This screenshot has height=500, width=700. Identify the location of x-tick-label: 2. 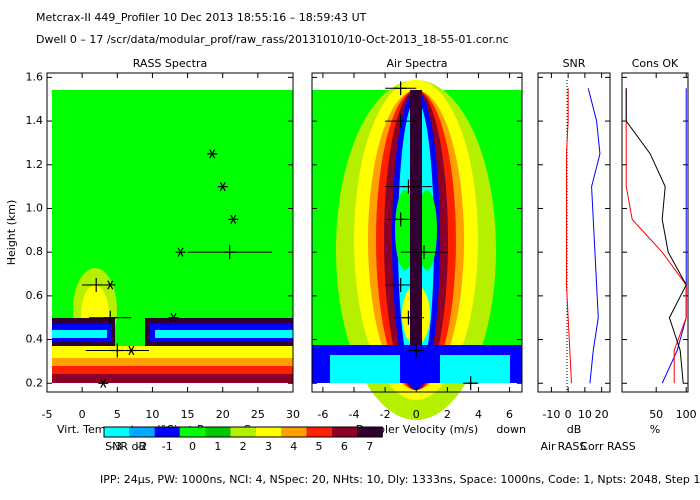
(447, 414).